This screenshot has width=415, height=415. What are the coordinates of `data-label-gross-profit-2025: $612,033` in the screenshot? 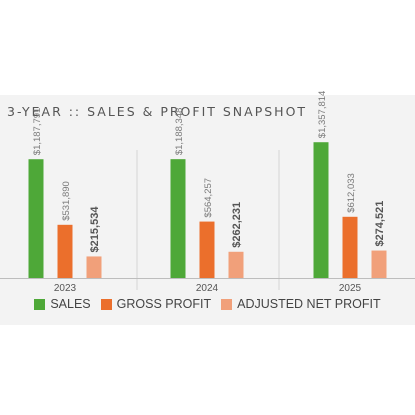 It's located at (351, 193).